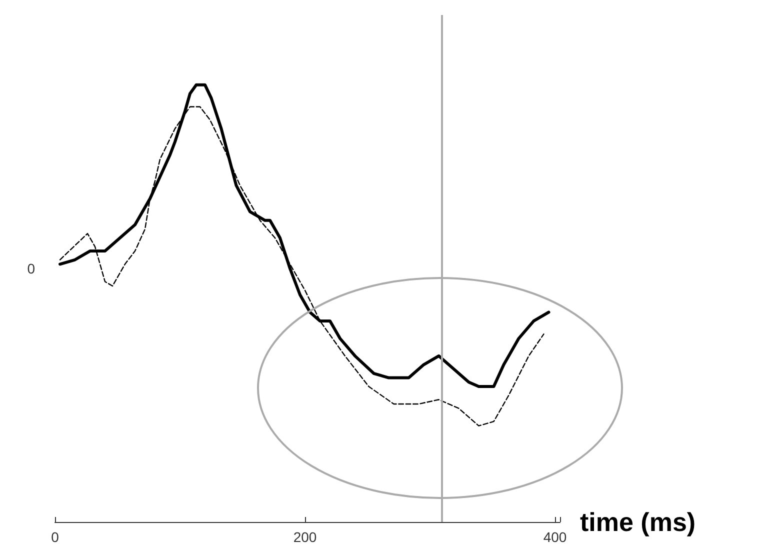 The image size is (776, 555). What do you see at coordinates (638, 522) in the screenshot?
I see `x-axis-title: time (ms)` at bounding box center [638, 522].